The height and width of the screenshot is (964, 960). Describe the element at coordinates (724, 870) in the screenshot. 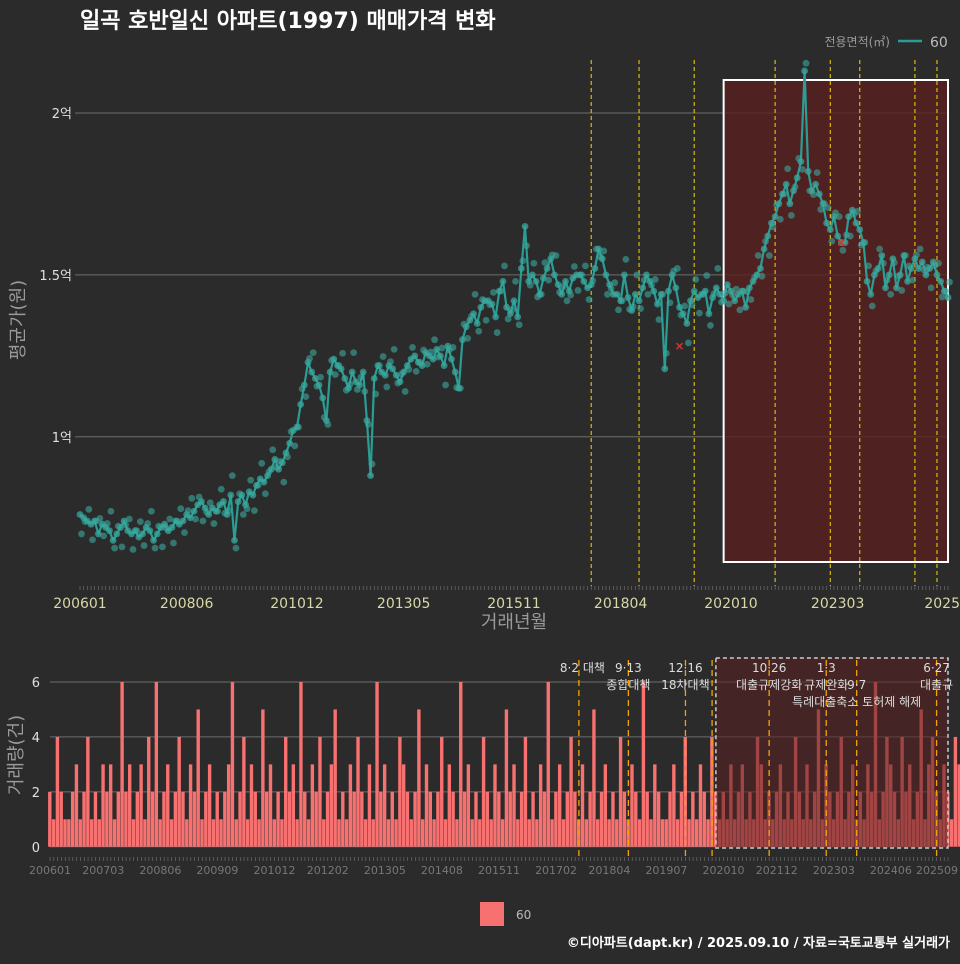

I see `volume-x-tick-label: 202010` at that location.